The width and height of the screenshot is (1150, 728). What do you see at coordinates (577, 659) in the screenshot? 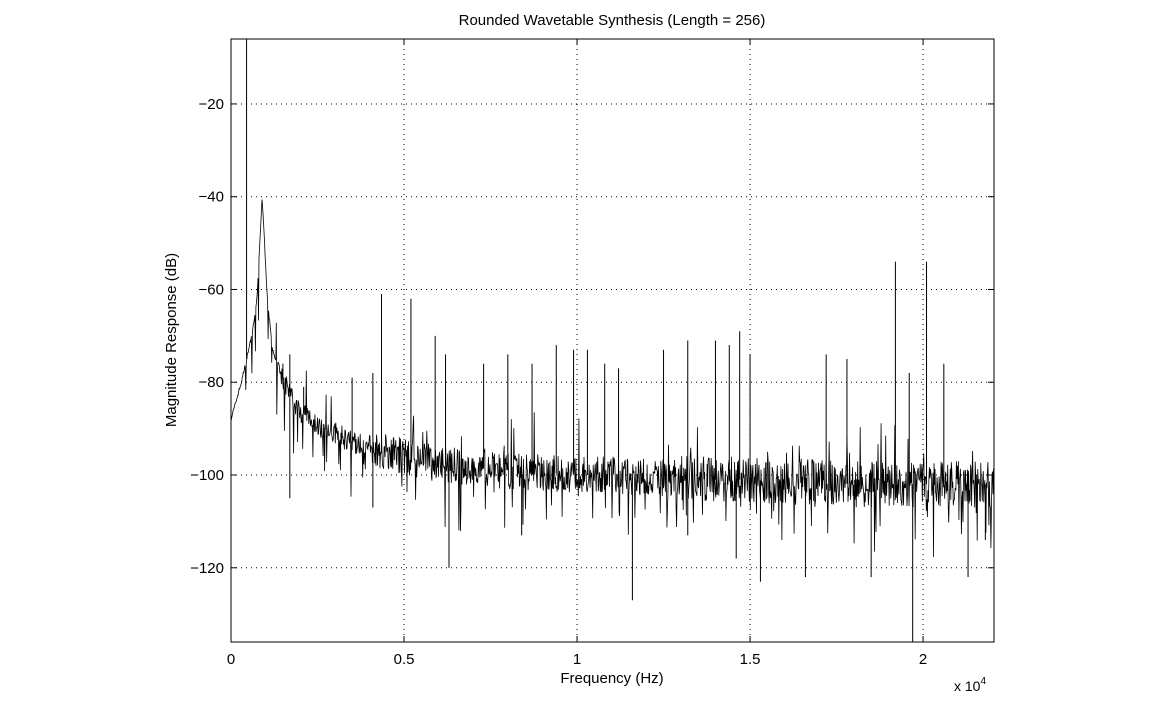
I see `x-tick-label: 1` at bounding box center [577, 659].